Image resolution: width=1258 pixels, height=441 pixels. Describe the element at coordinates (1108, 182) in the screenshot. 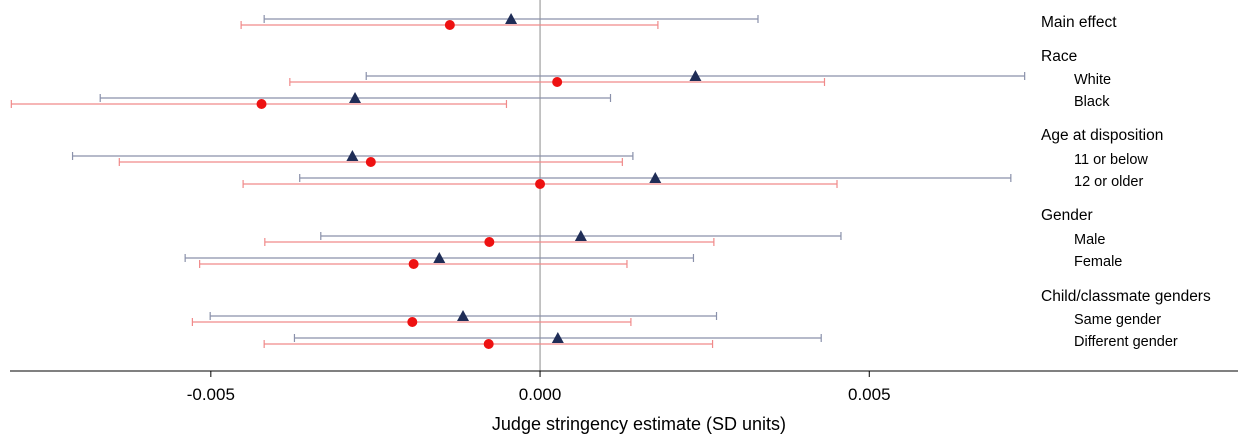

I see `row-label-6: 12 or older` at that location.